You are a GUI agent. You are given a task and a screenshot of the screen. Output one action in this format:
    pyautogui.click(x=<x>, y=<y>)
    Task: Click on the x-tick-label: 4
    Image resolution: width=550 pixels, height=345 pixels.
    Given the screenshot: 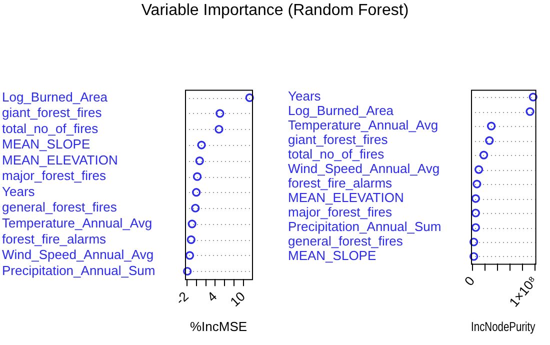 What is the action you would take?
    pyautogui.click(x=212, y=296)
    